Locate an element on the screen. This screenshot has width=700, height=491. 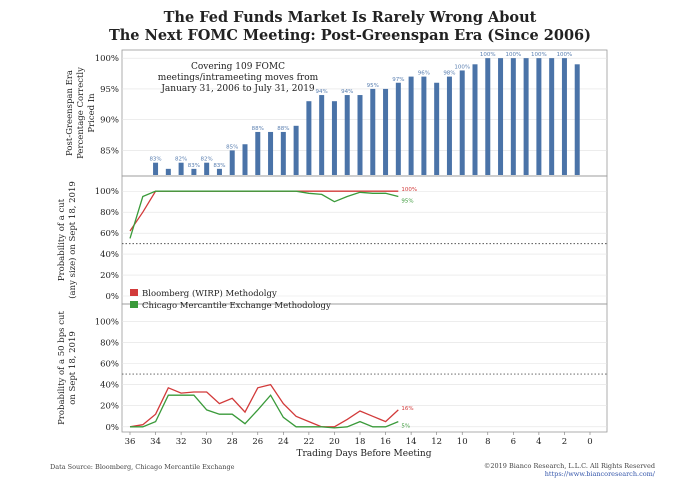
x-tick-label: 2 is located at coordinates (564, 442).